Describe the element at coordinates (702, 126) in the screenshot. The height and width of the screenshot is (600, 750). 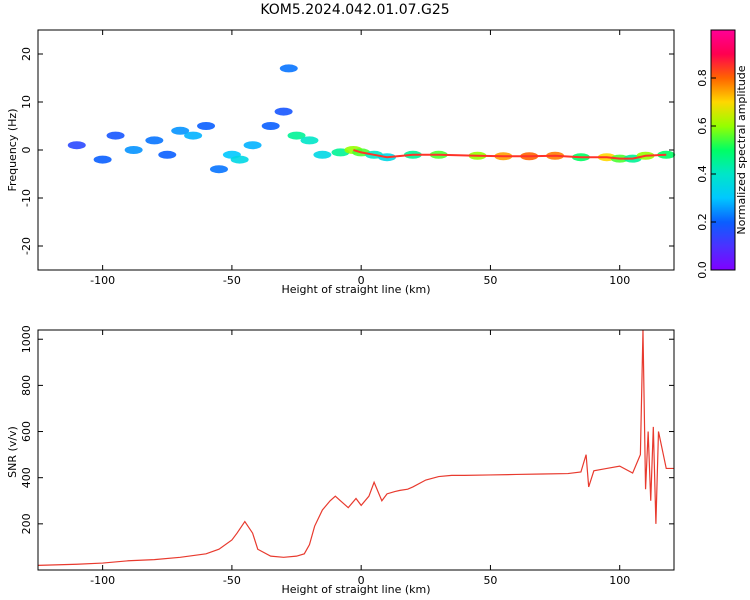
I see `colorbar-tick-label: 0.6` at that location.